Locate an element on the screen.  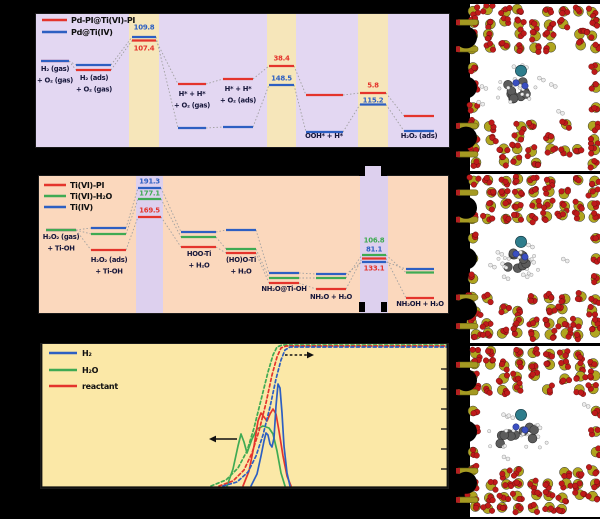
pd-complex-in-zeolite-1-svg is located at coordinates (528, 87).